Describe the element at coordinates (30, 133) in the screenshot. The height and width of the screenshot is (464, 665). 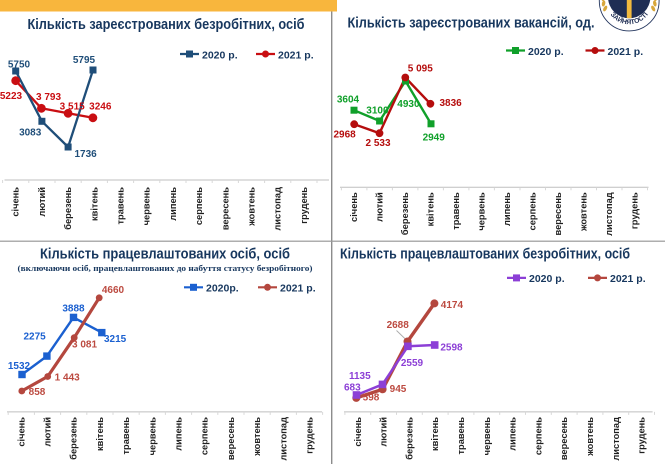
I see `svg-text: 3083` at that location.